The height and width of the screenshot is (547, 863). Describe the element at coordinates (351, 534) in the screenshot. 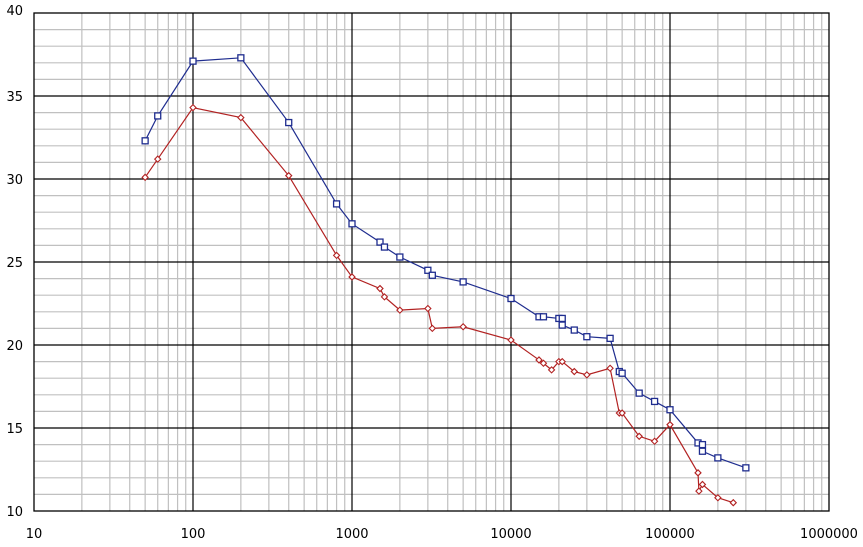

I see `x-tick-label: 1000` at that location.